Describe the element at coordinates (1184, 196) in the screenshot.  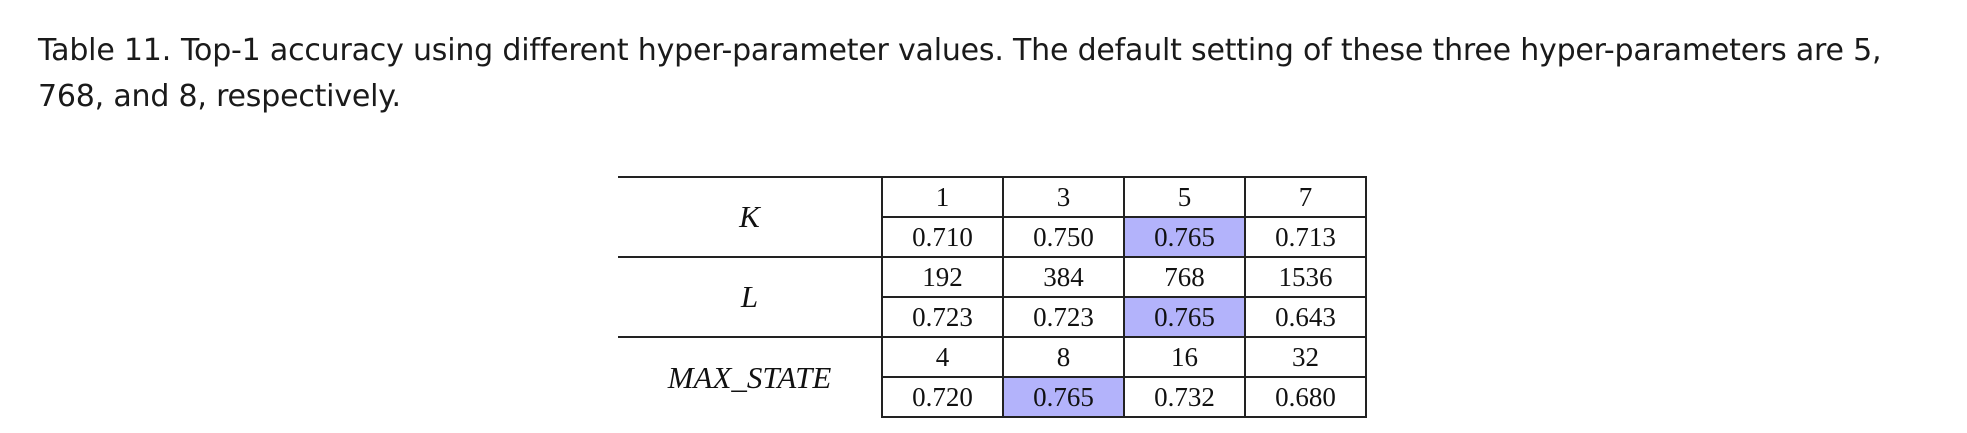
I see `param-value-cell: 5` at that location.